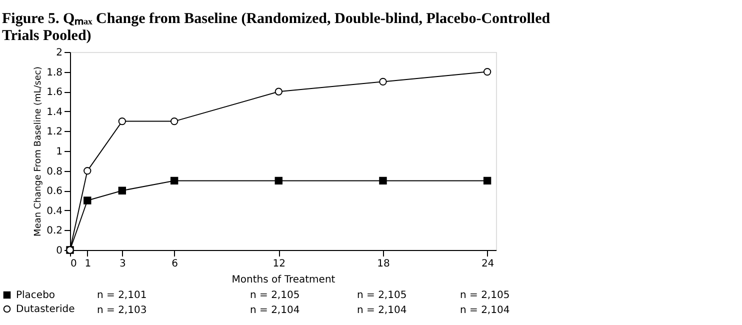 The height and width of the screenshot is (325, 742). Describe the element at coordinates (36, 295) in the screenshot. I see `legend-label: Placebo` at that location.